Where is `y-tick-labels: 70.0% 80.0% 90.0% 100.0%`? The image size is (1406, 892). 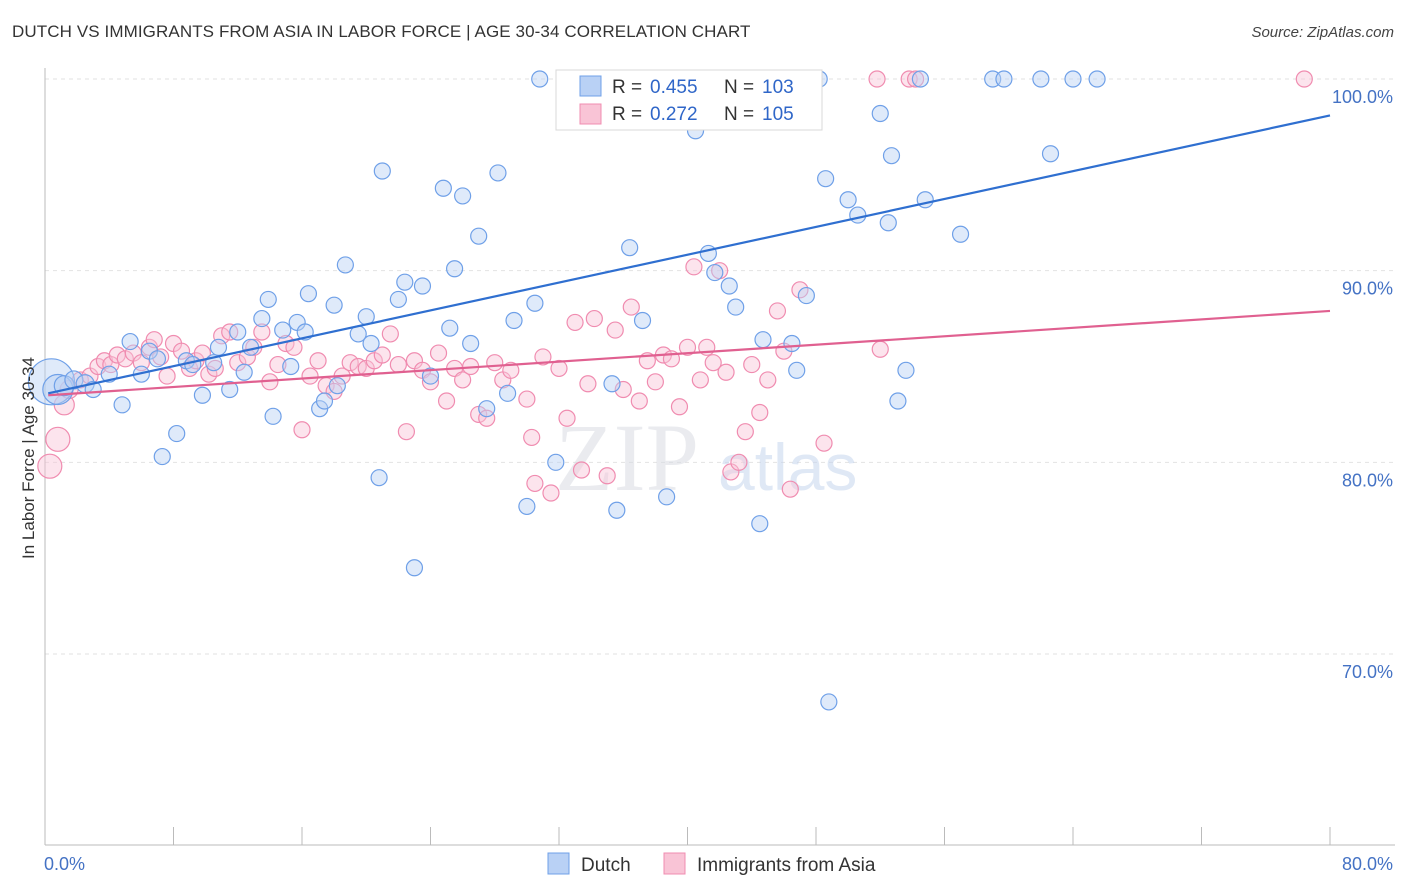 y-tick-labels: 70.0% 80.0% 90.0% 100.0% is located at coordinates (1362, 384).